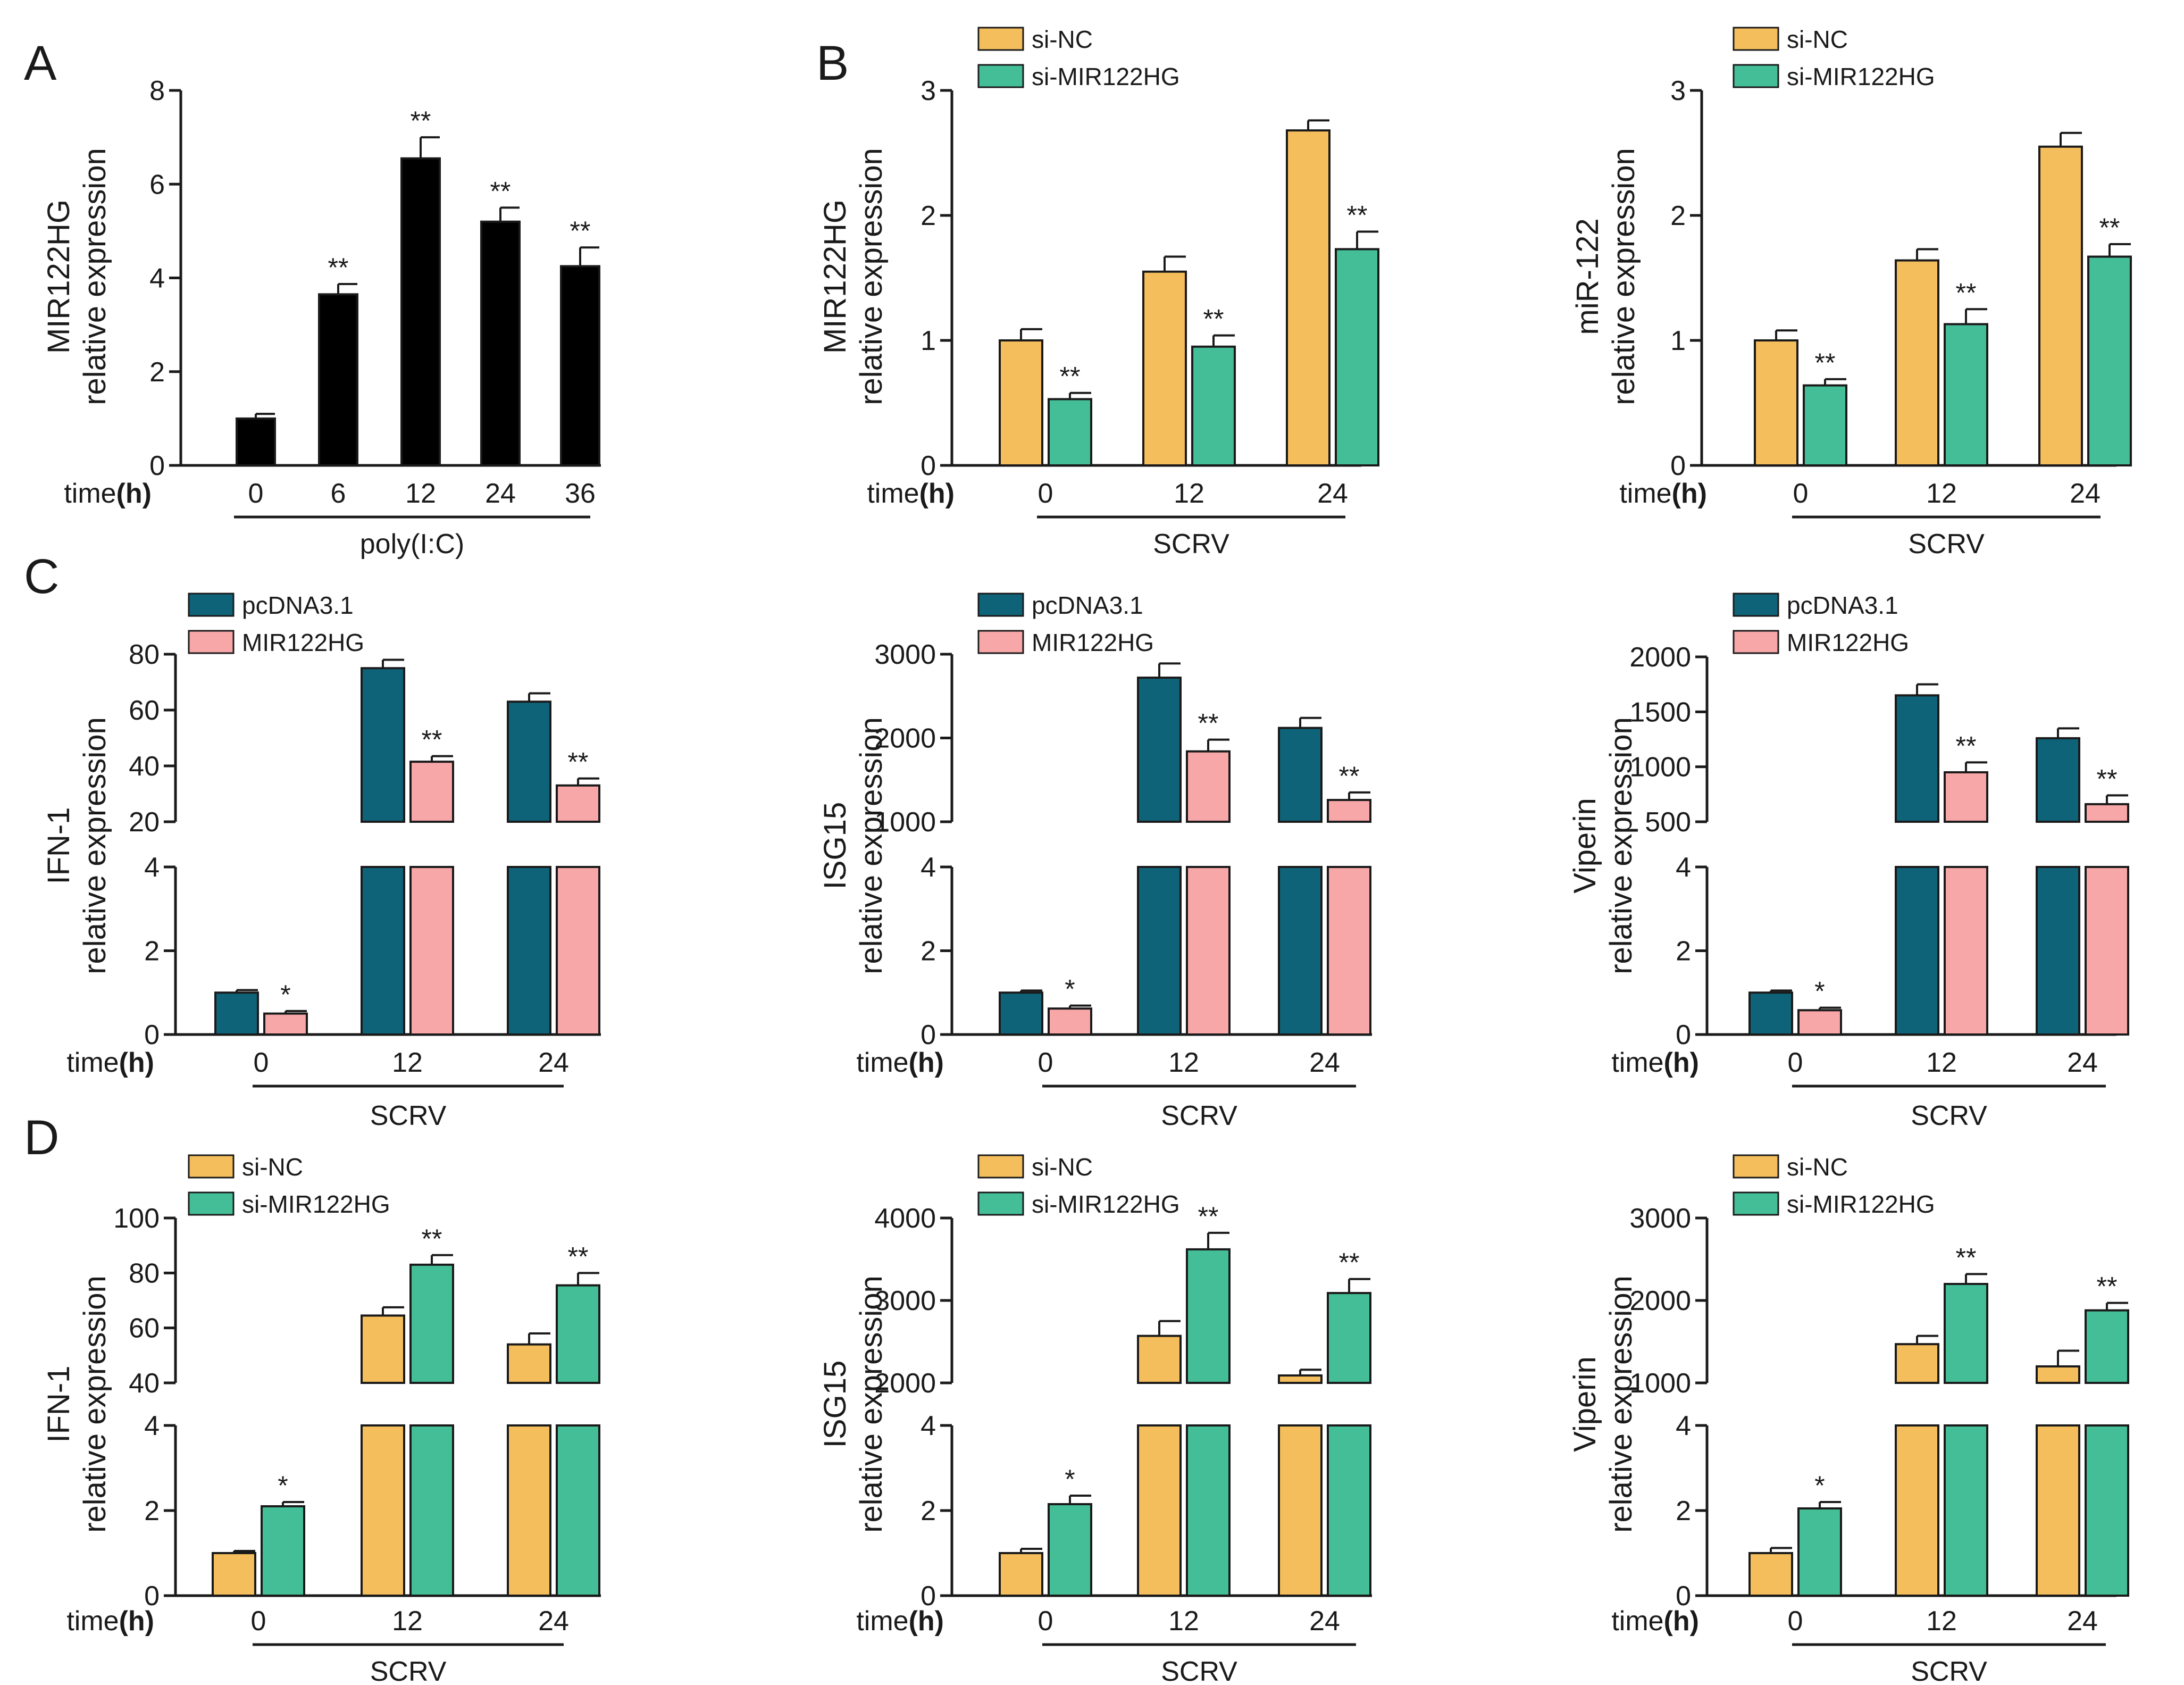 This screenshot has height=1685, width=2184. What do you see at coordinates (835, 845) in the screenshot?
I see `y-axis-label-line: ISG15` at bounding box center [835, 845].